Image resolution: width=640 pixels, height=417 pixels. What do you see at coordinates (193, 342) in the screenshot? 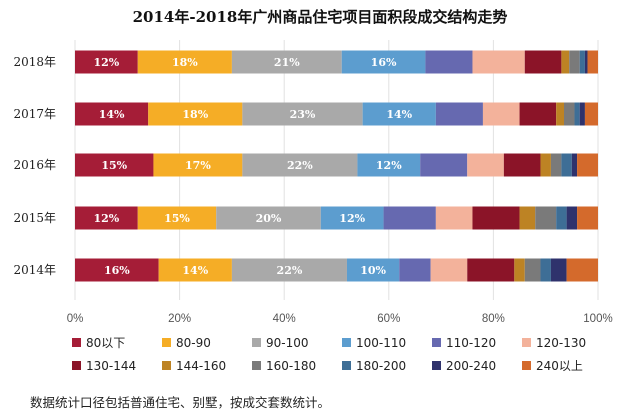
I see `legend-label: 80-90` at bounding box center [193, 342].